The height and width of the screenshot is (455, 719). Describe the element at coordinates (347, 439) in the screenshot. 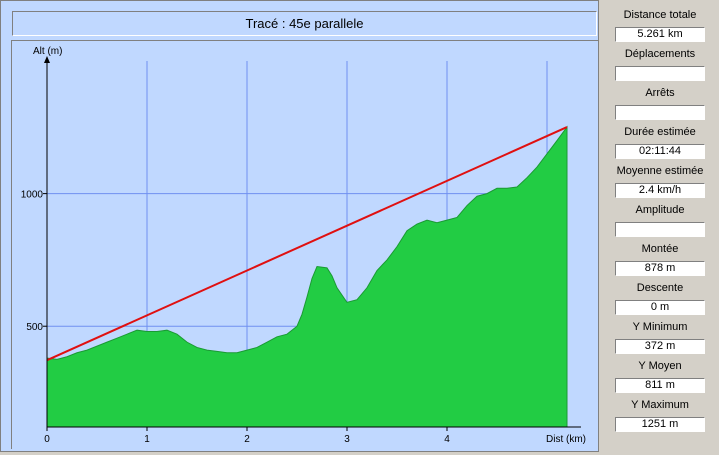

I see `x-tick-label: 3` at that location.